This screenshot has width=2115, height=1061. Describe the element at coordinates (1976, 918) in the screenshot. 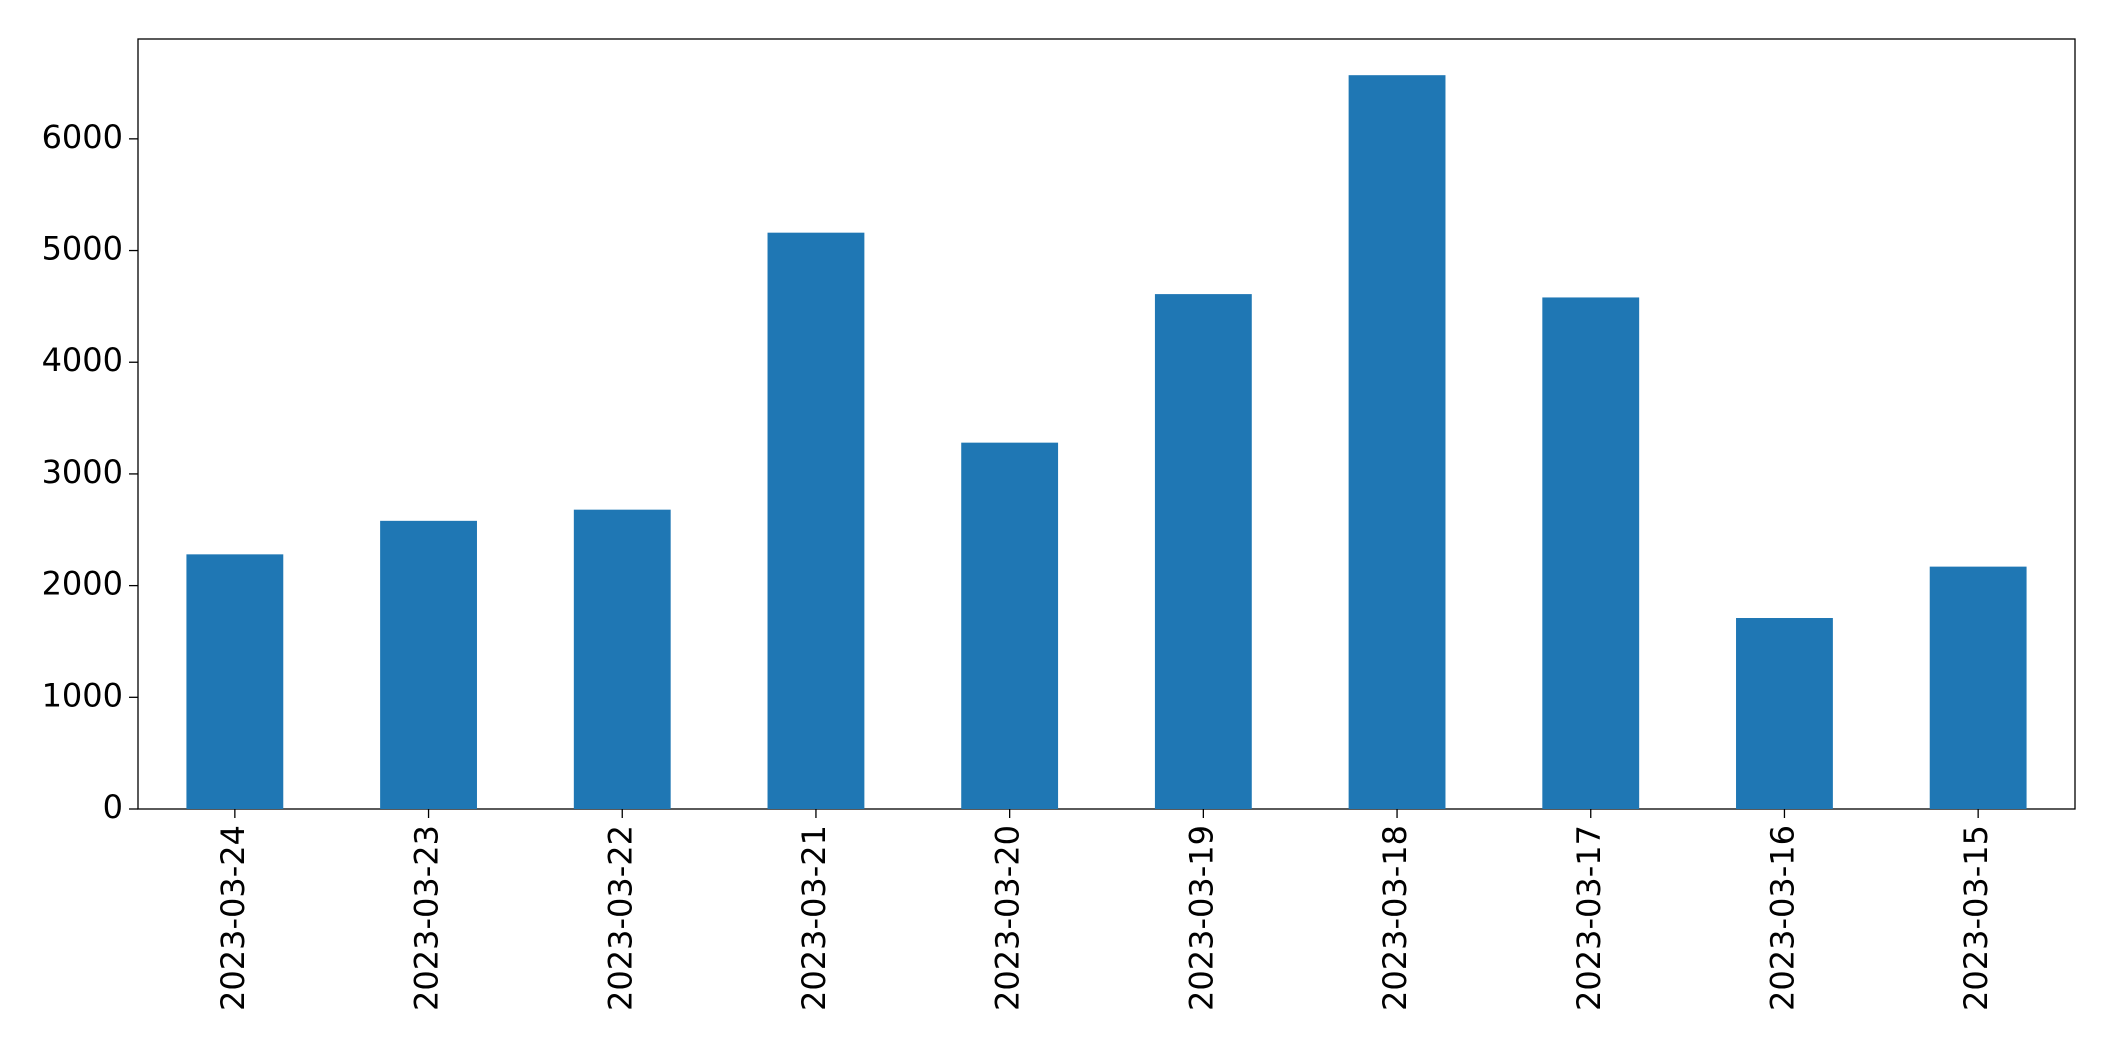

I see `x-tick-label: 2023-03-15` at that location.